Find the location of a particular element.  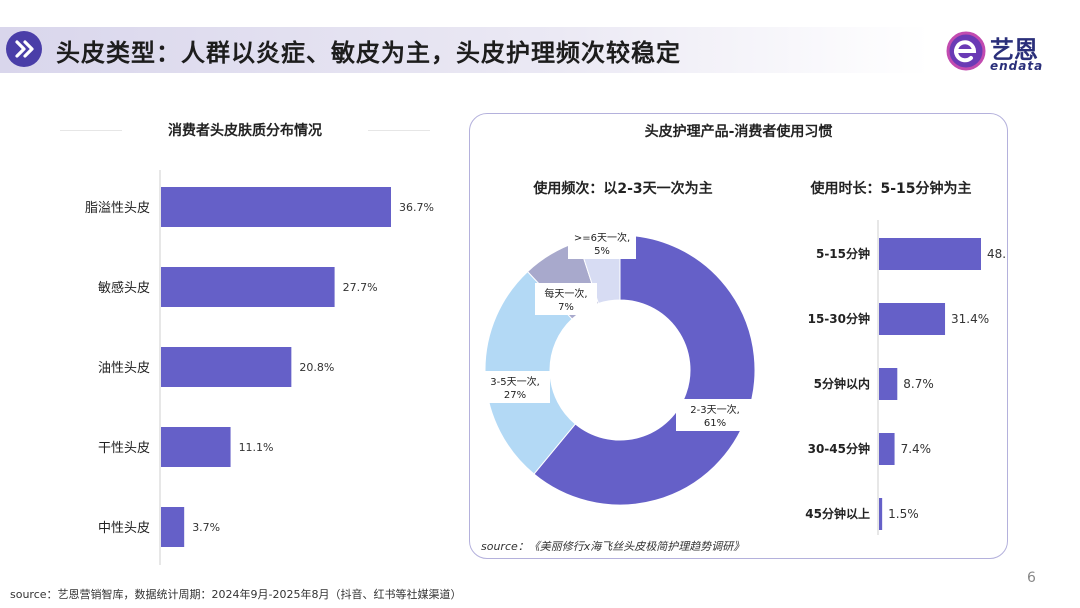

bar-category-label: 5分钟以内 is located at coordinates (842, 383).